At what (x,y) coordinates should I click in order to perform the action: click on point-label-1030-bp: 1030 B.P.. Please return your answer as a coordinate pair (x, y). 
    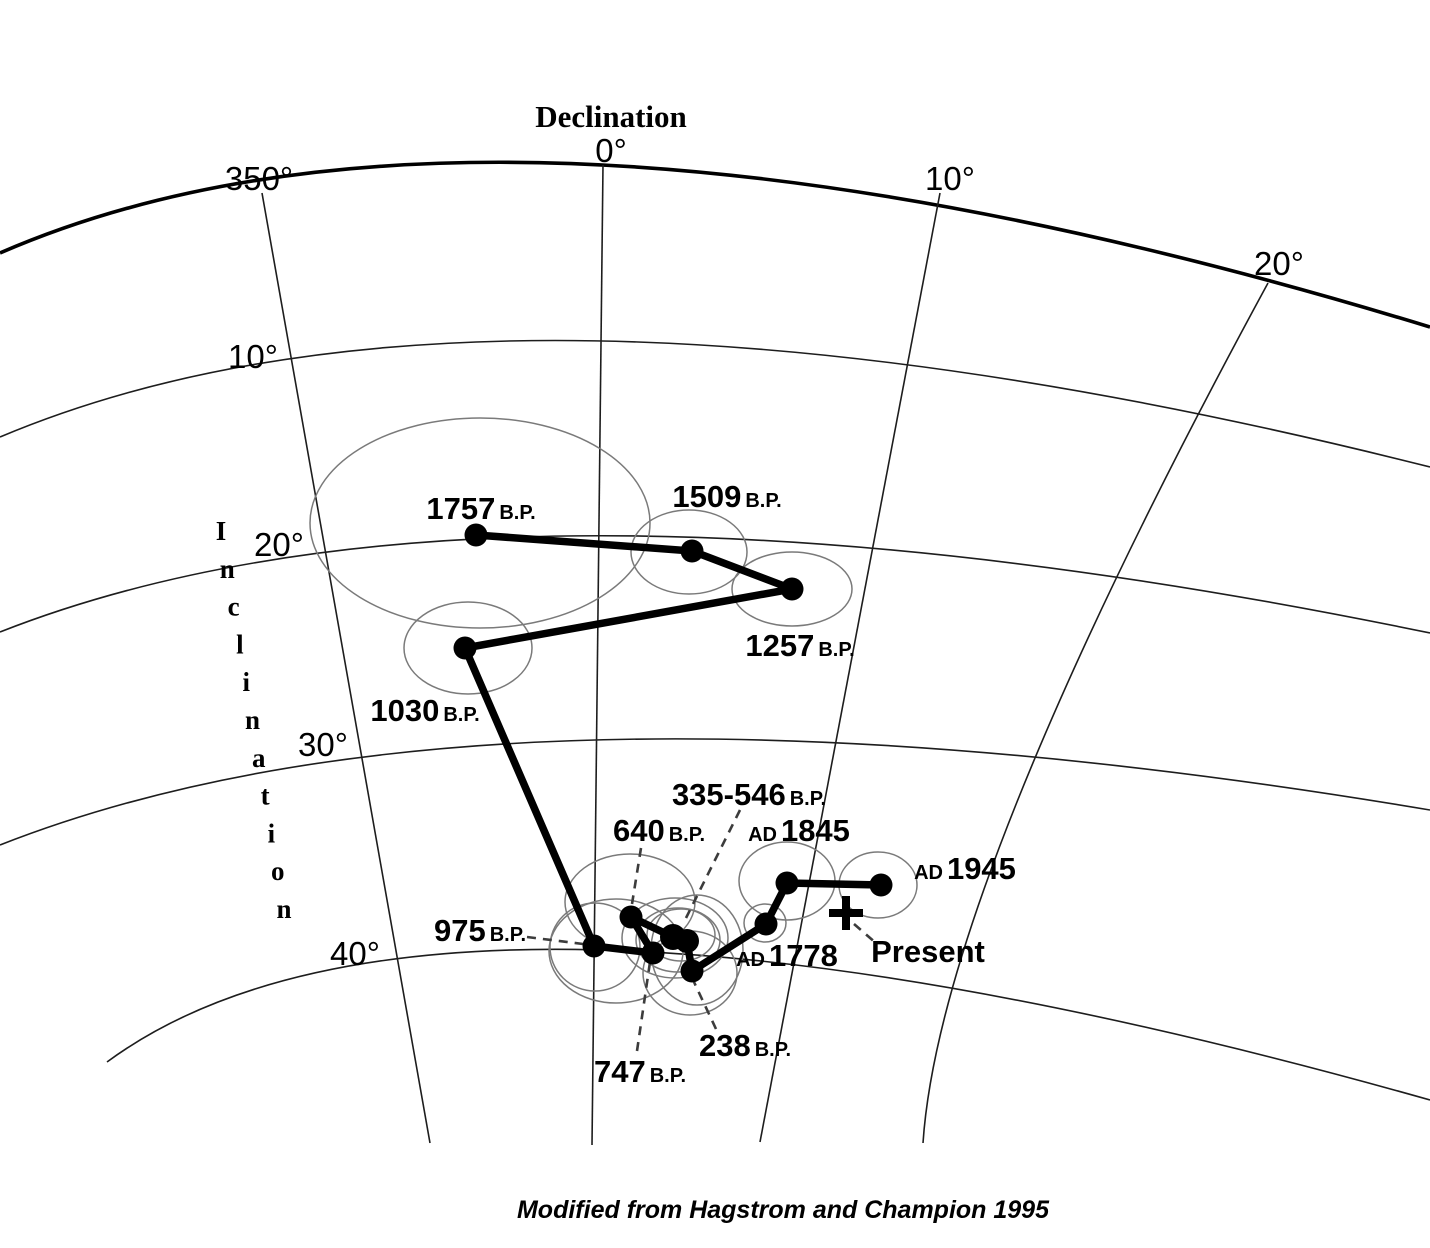
    Looking at the image, I should click on (424, 710).